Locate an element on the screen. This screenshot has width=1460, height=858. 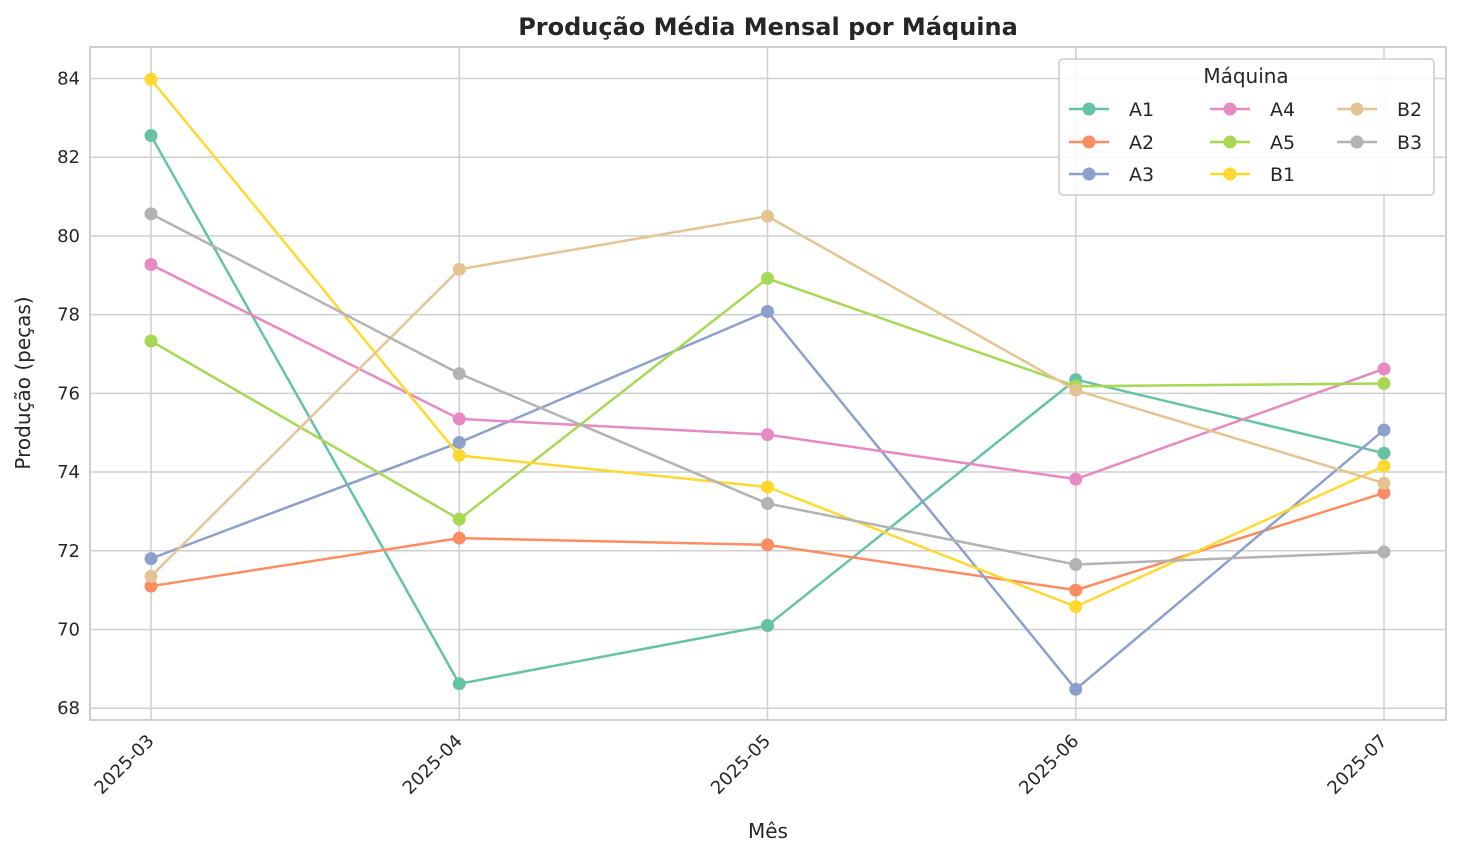
legend-label: A1 is located at coordinates (1141, 110).